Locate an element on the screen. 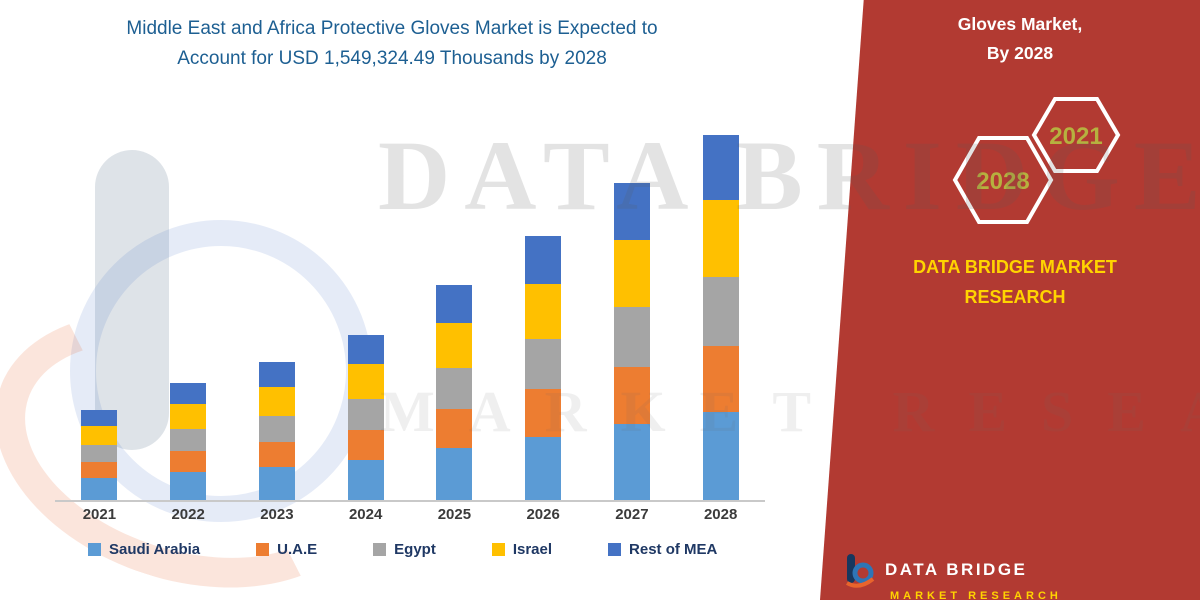 This screenshot has width=1200, height=600. legend-label: Egypt is located at coordinates (415, 549).